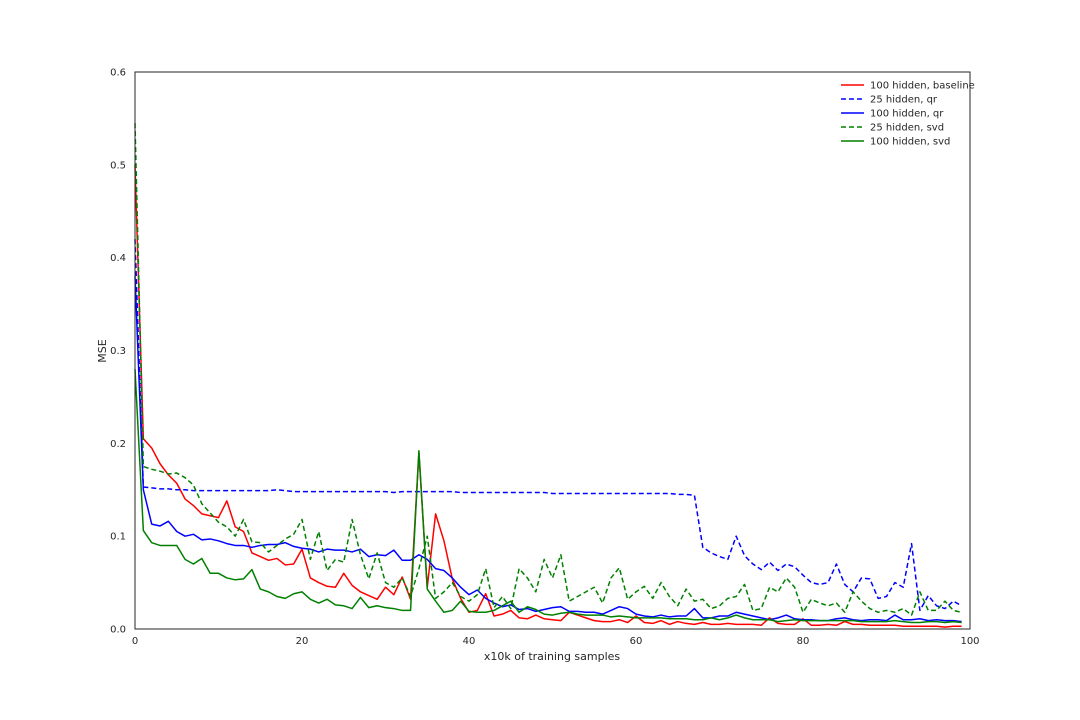 The image size is (1080, 720). Describe the element at coordinates (118, 537) in the screenshot. I see `y-tick-label: 0.1` at that location.